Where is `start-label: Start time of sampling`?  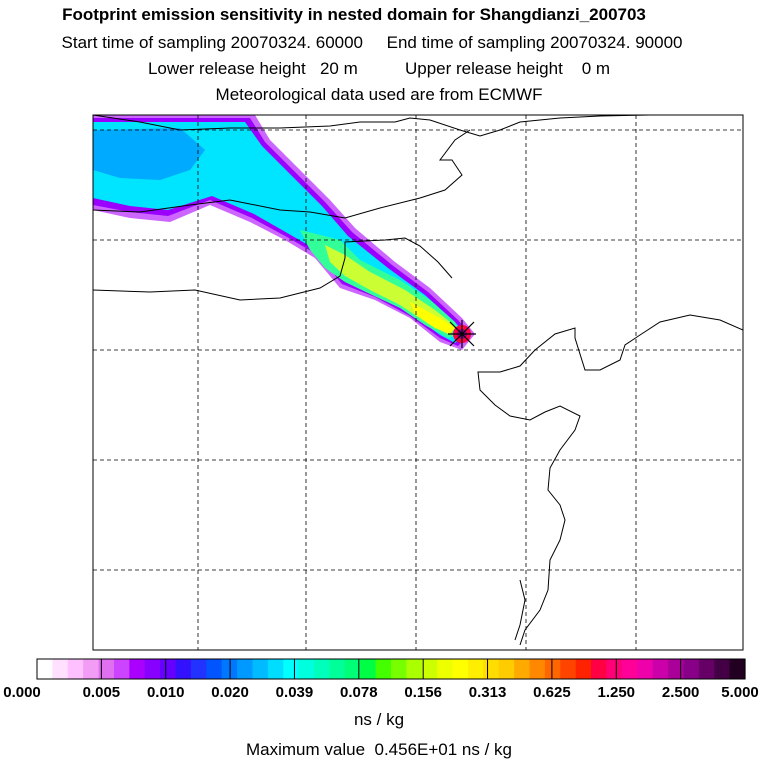
start-label: Start time of sampling is located at coordinates (143, 42).